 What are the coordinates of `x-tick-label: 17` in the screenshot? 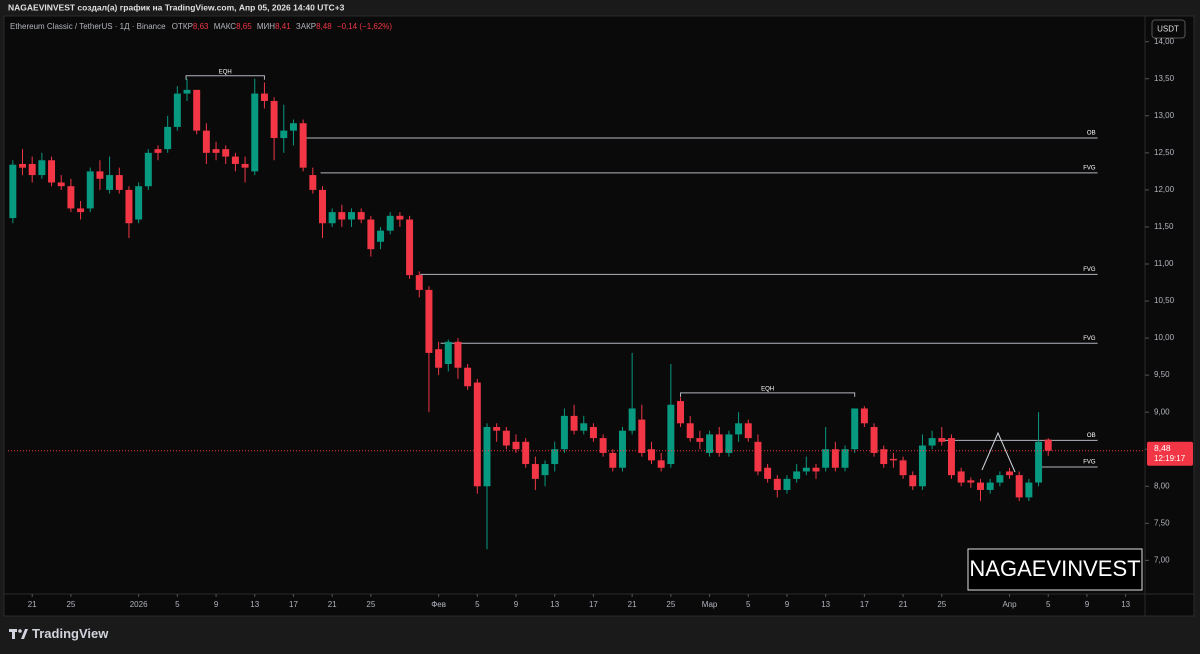 It's located at (593, 604).